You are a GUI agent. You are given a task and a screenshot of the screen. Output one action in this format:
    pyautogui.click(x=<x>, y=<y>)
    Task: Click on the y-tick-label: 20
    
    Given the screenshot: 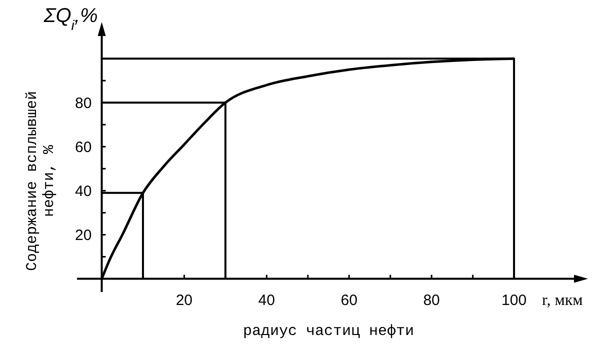 What is the action you would take?
    pyautogui.click(x=83, y=235)
    